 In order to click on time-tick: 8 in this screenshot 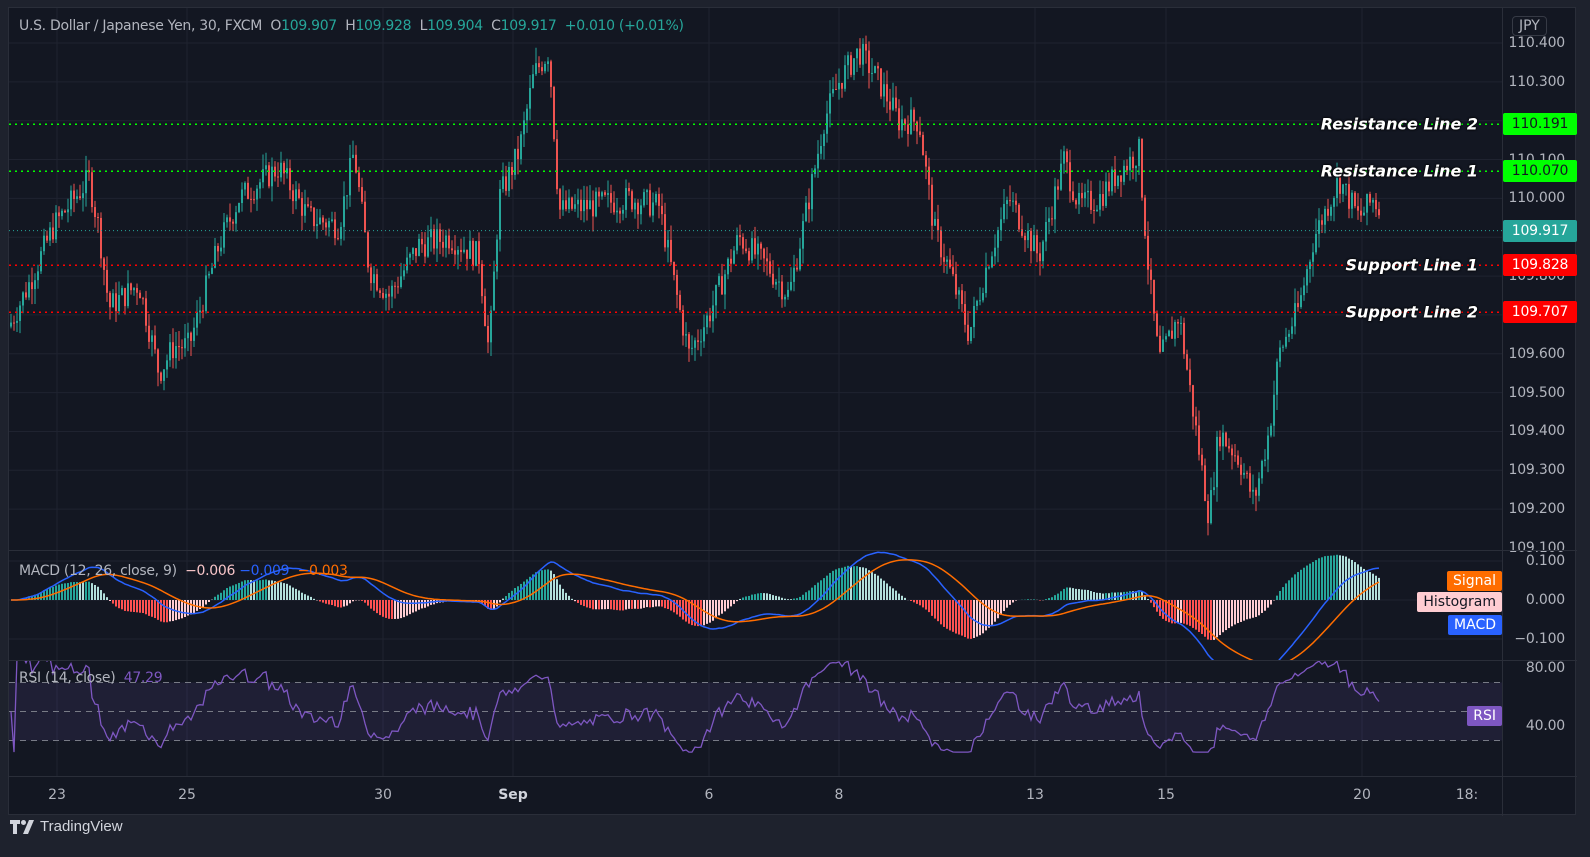, I will do `click(839, 795)`.